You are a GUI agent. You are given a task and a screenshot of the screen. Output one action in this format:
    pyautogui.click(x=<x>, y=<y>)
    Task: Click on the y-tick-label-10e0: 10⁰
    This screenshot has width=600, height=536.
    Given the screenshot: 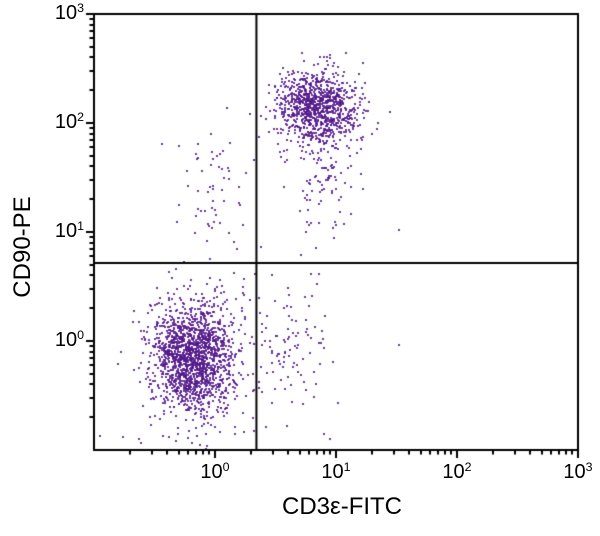 What is the action you would take?
    pyautogui.click(x=69, y=340)
    